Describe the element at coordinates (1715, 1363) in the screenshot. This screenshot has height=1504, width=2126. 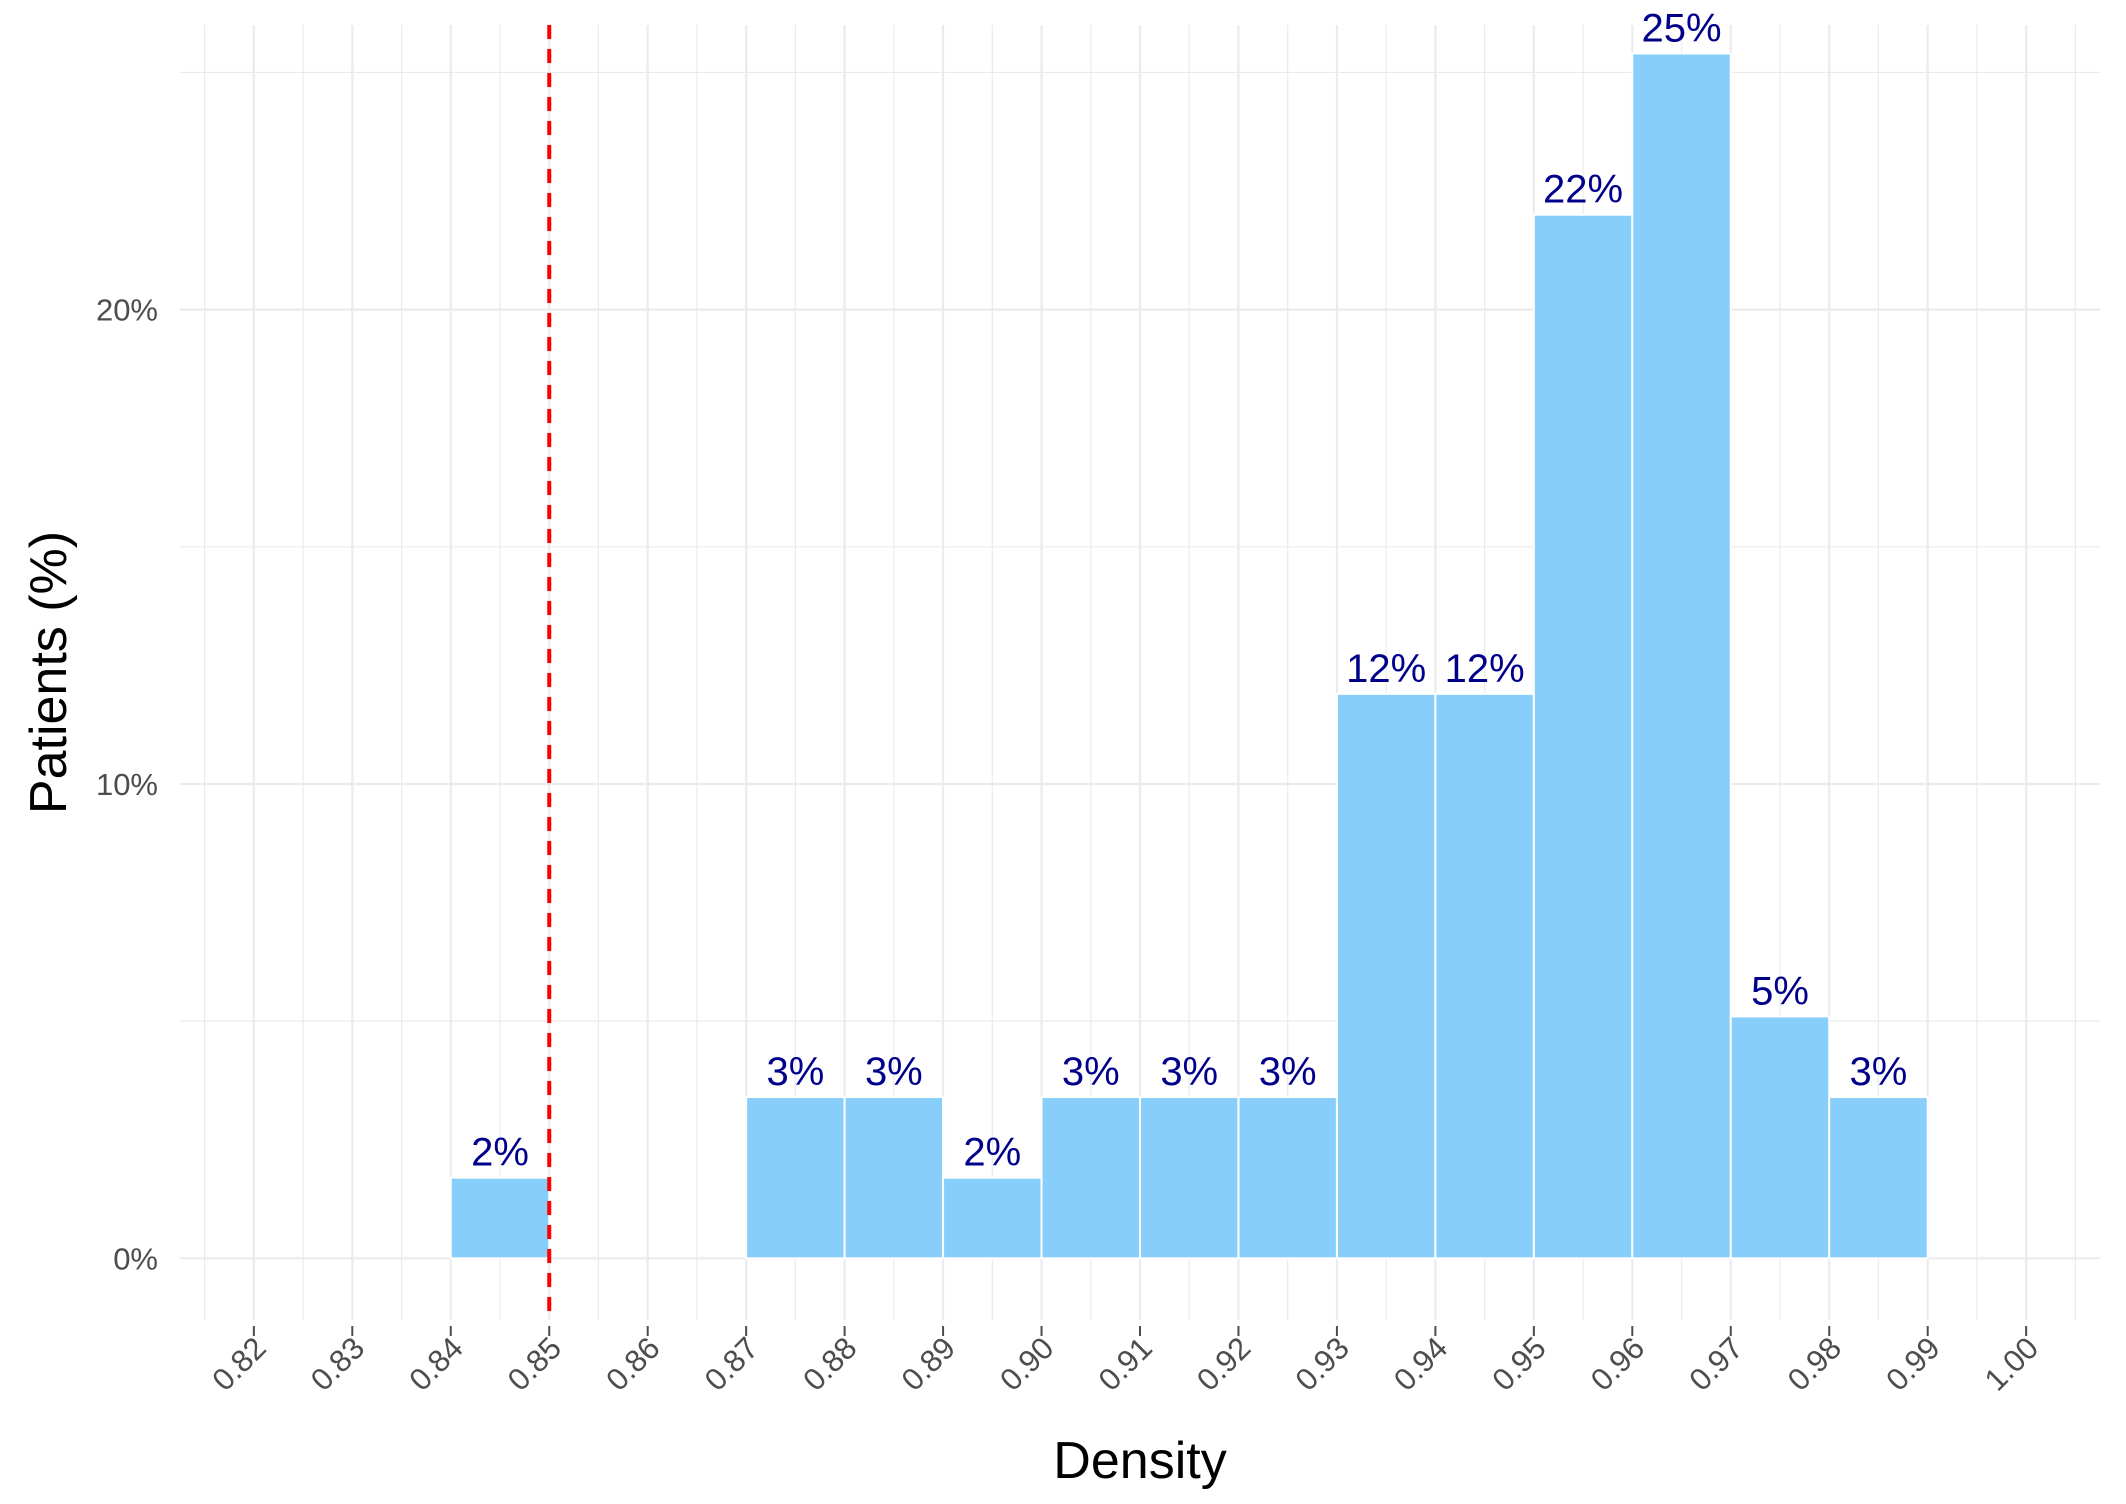
I see `x-tick-label: 0.97` at that location.